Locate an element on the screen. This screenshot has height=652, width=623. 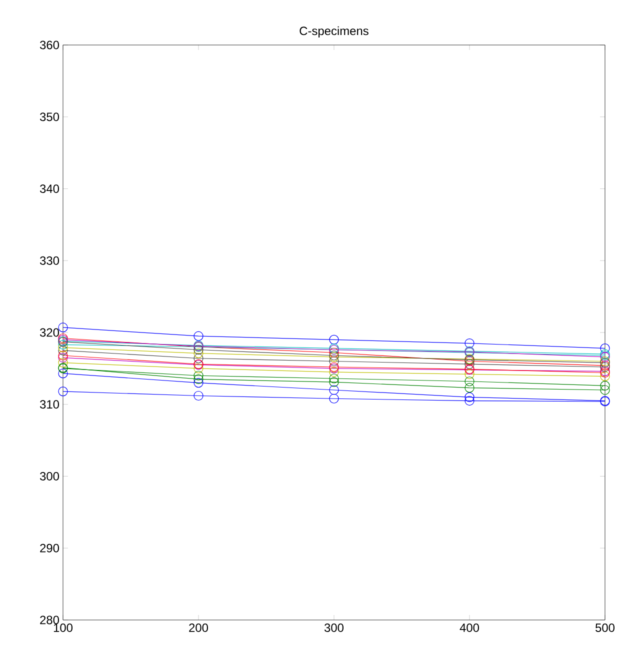
y-tick-label: 290 is located at coordinates (50, 548).